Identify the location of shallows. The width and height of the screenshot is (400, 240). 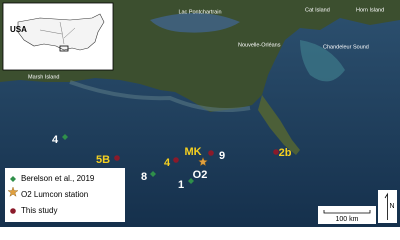
(322, 61).